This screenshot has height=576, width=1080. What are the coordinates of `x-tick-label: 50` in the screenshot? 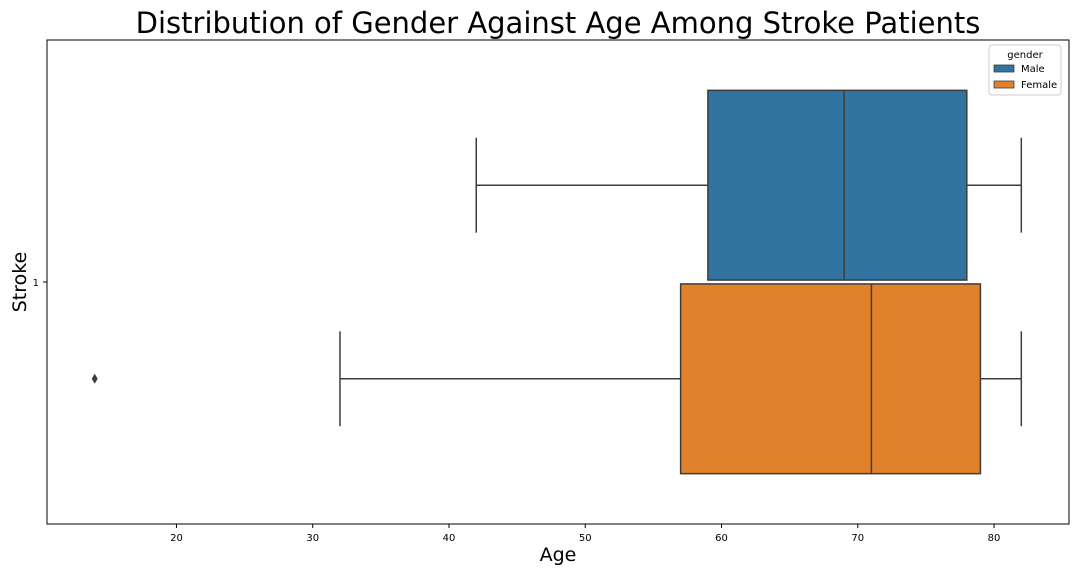 It's located at (585, 538).